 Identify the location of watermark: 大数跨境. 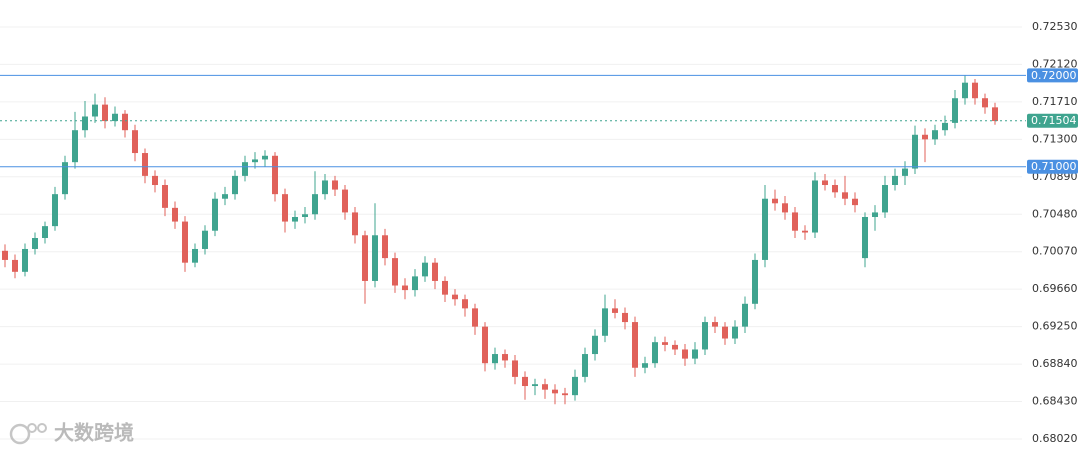
(94, 433).